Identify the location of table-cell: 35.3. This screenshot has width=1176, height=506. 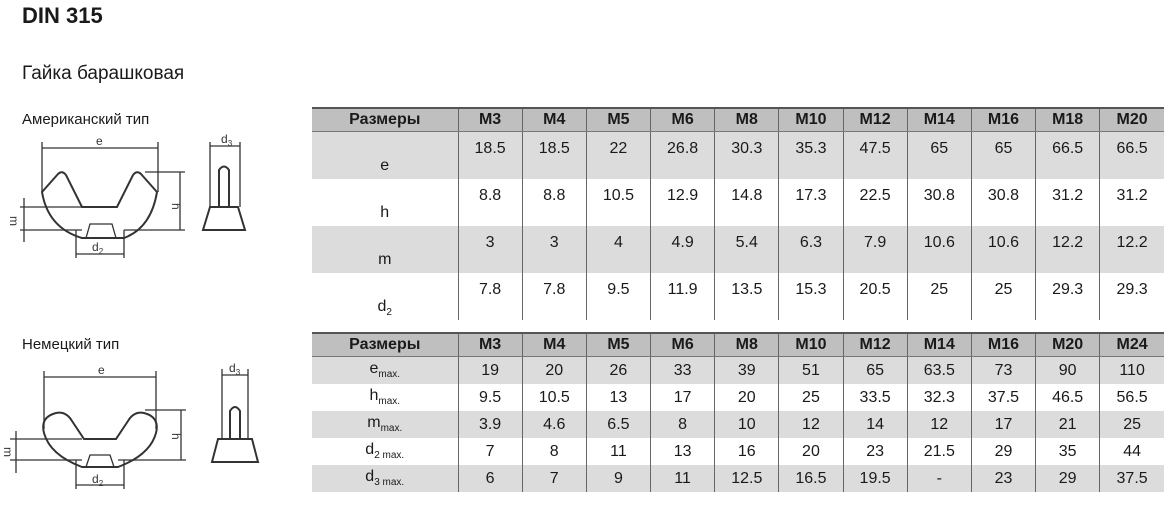
(811, 155).